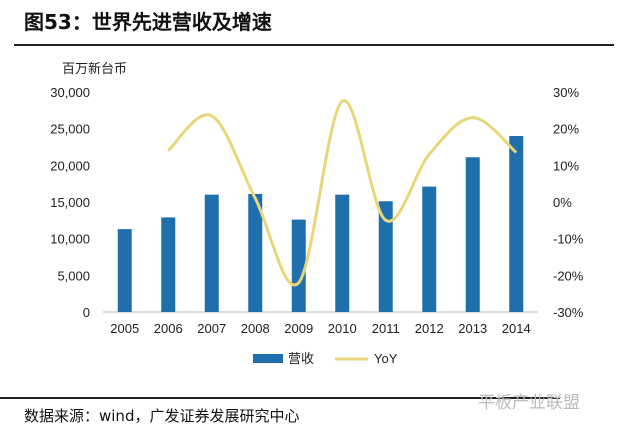 This screenshot has height=434, width=623. Describe the element at coordinates (148, 22) in the screenshot. I see `chart-title: 图53：世界先进营收及增速` at that location.